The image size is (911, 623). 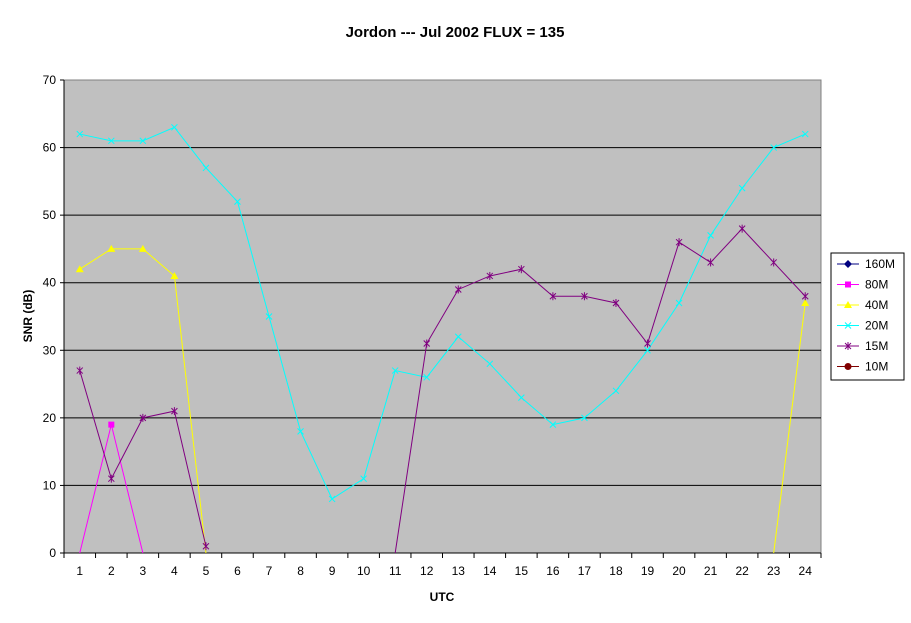 What do you see at coordinates (459, 571) in the screenshot?
I see `x-tick-label: 13` at bounding box center [459, 571].